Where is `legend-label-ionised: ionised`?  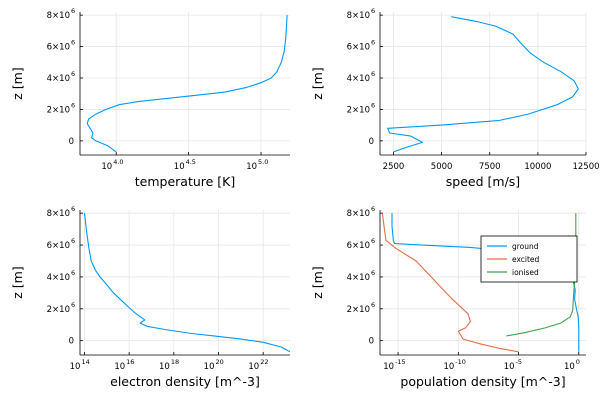
legend-label-ionised: ionised is located at coordinates (525, 272).